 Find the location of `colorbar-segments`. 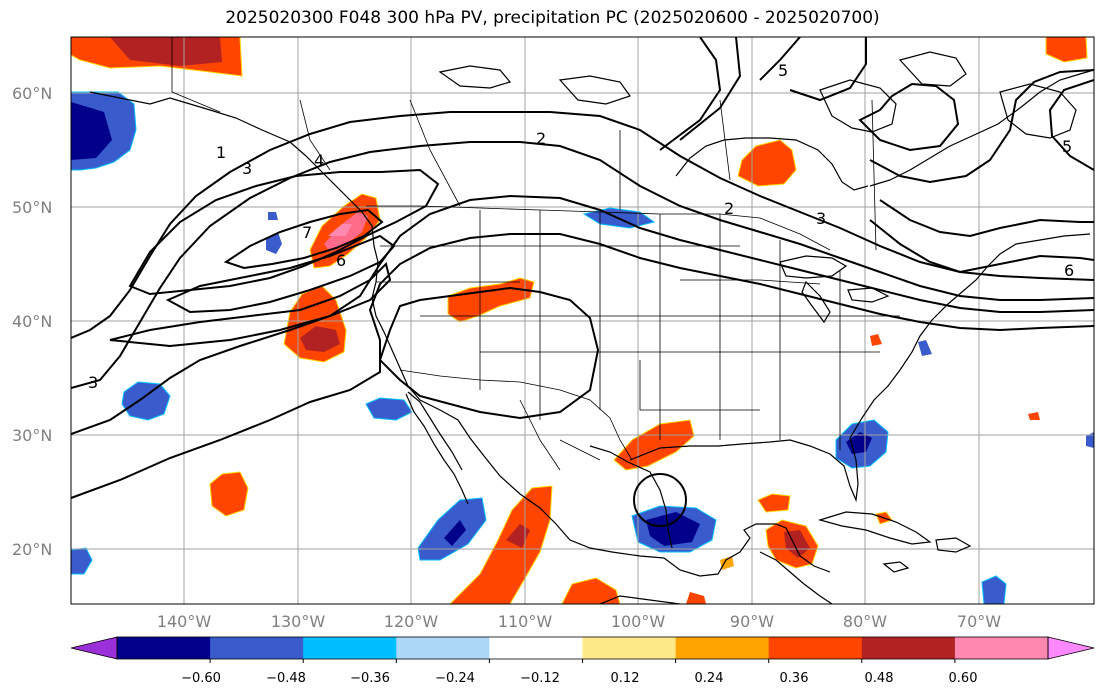

colorbar-segments is located at coordinates (582, 649).